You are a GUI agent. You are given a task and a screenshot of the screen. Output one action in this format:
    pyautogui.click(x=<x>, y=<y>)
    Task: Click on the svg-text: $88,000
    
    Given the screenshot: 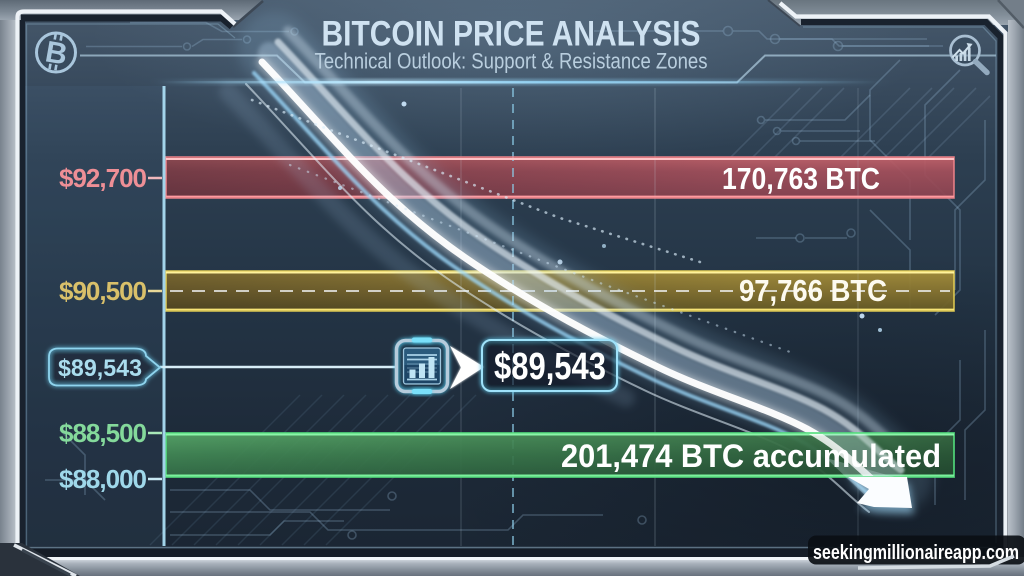 What is the action you would take?
    pyautogui.click(x=103, y=479)
    